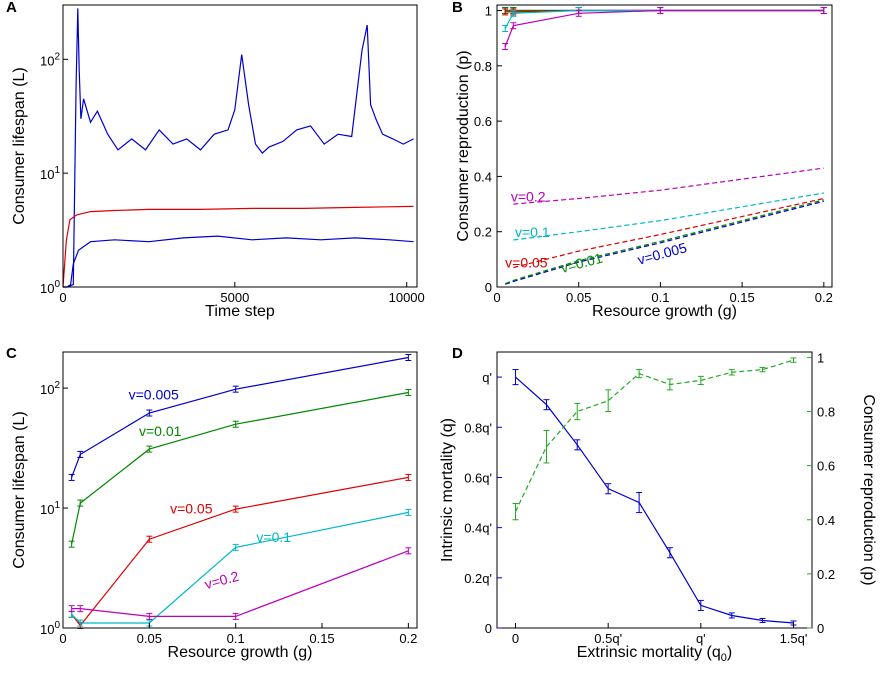 Image resolution: width=881 pixels, height=676 pixels. Describe the element at coordinates (701, 638) in the screenshot. I see `x-tick-label-2: q'` at that location.